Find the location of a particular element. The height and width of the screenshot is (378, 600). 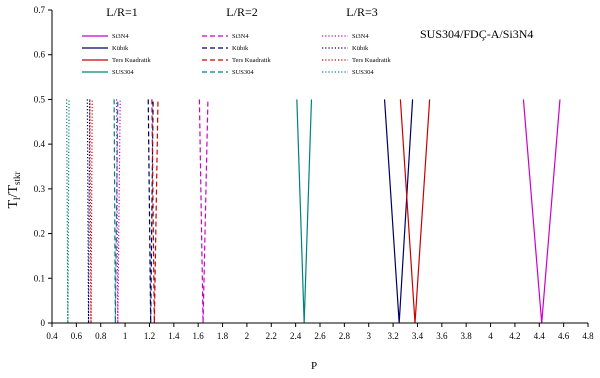

x-tick-label: 2.2 is located at coordinates (271, 336).